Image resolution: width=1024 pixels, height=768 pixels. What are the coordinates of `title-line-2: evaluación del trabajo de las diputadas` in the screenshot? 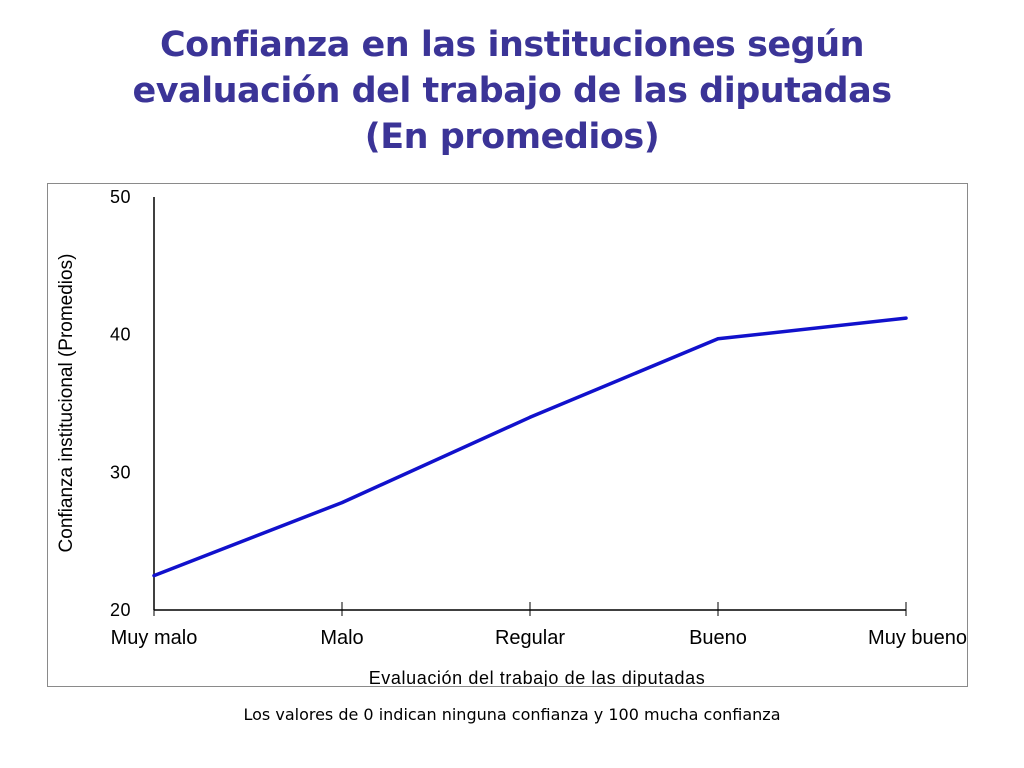 It's located at (512, 91).